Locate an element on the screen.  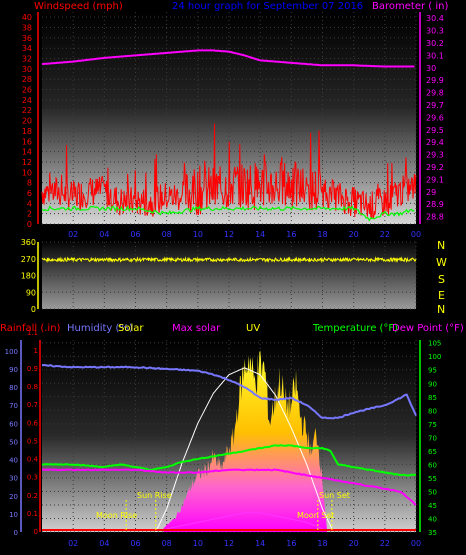
wind-y-tick: 24 is located at coordinates (27, 100).